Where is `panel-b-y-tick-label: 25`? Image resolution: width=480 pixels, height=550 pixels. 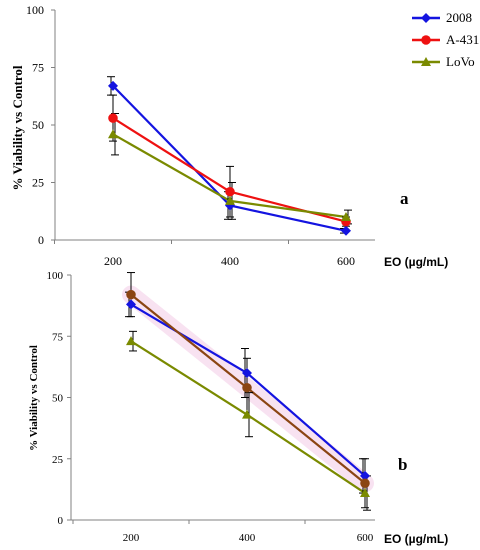
panel-b-y-tick-label: 25 is located at coordinates (58, 460).